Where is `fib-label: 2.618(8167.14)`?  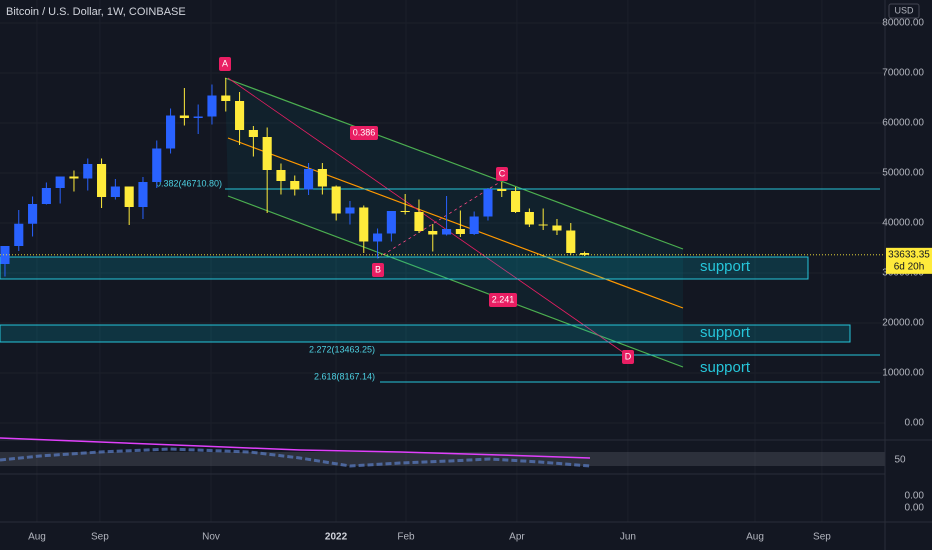 fib-label: 2.618(8167.14) is located at coordinates (344, 376).